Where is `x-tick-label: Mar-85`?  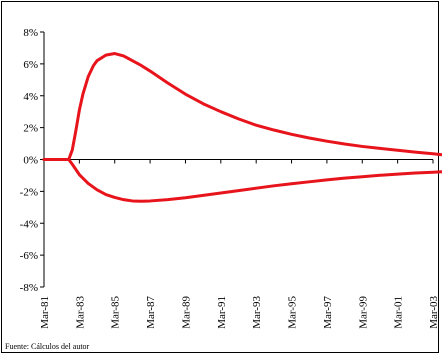
x-tick-label: Mar-85 is located at coordinates (116, 312).